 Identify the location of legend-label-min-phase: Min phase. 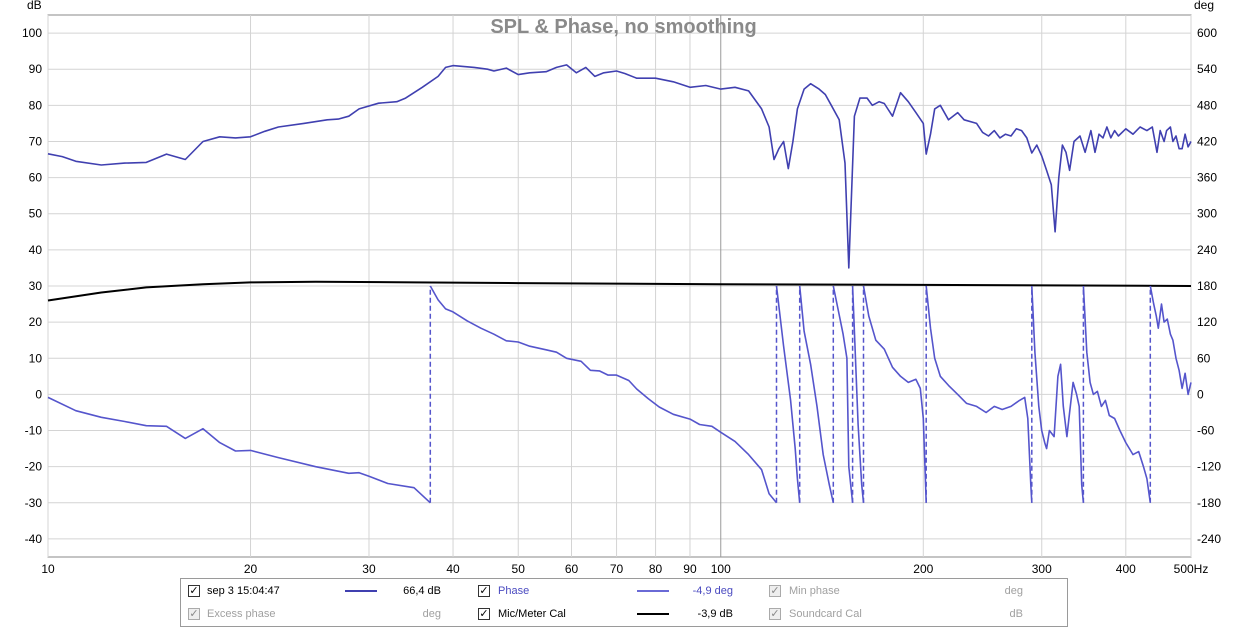
(814, 591).